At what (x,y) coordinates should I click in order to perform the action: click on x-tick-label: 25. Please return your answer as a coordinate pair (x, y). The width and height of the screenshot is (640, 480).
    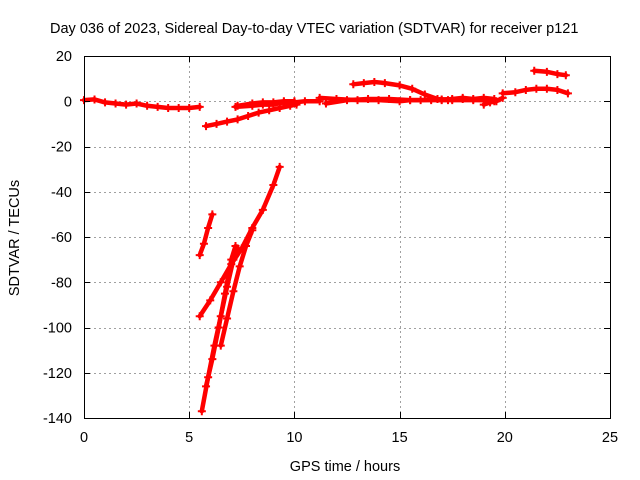
    Looking at the image, I should click on (610, 438).